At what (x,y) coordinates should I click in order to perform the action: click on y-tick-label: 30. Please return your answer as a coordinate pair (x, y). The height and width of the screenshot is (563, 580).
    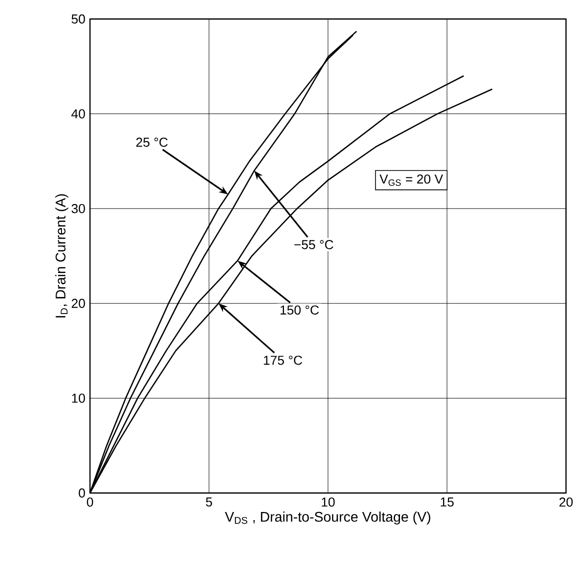
    Looking at the image, I should click on (78, 209).